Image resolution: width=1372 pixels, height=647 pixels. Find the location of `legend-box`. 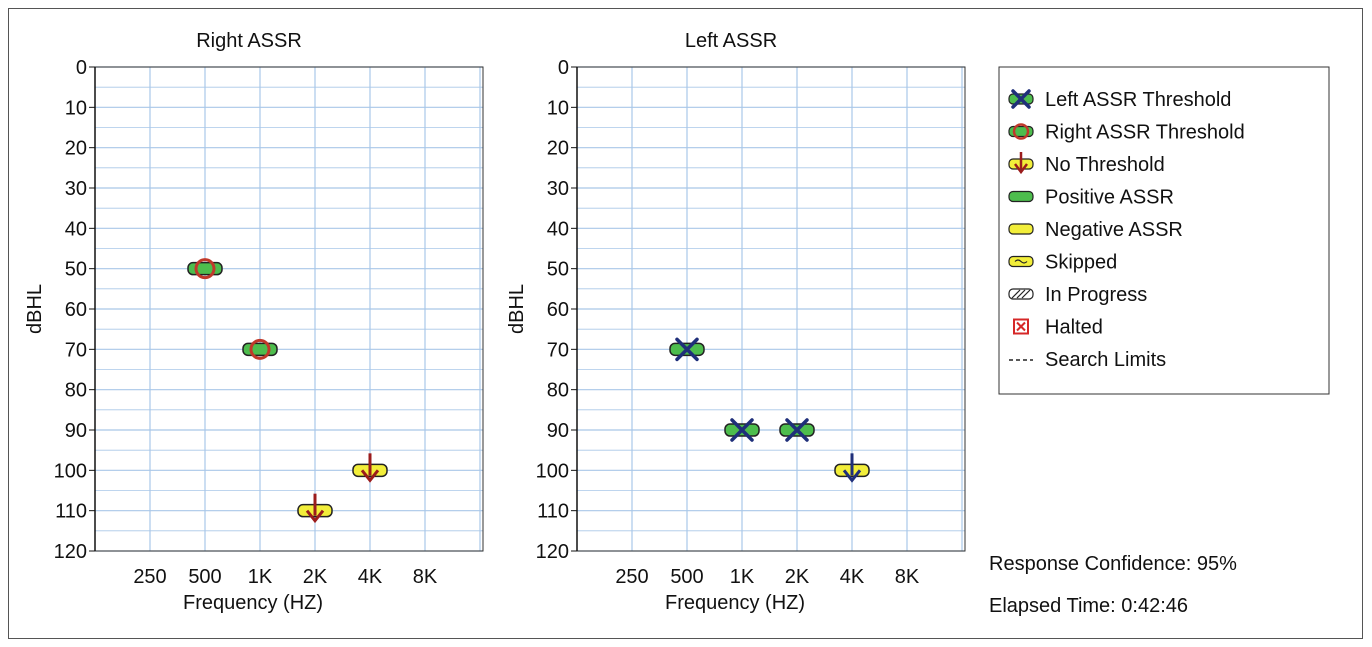

legend-box is located at coordinates (1164, 230).